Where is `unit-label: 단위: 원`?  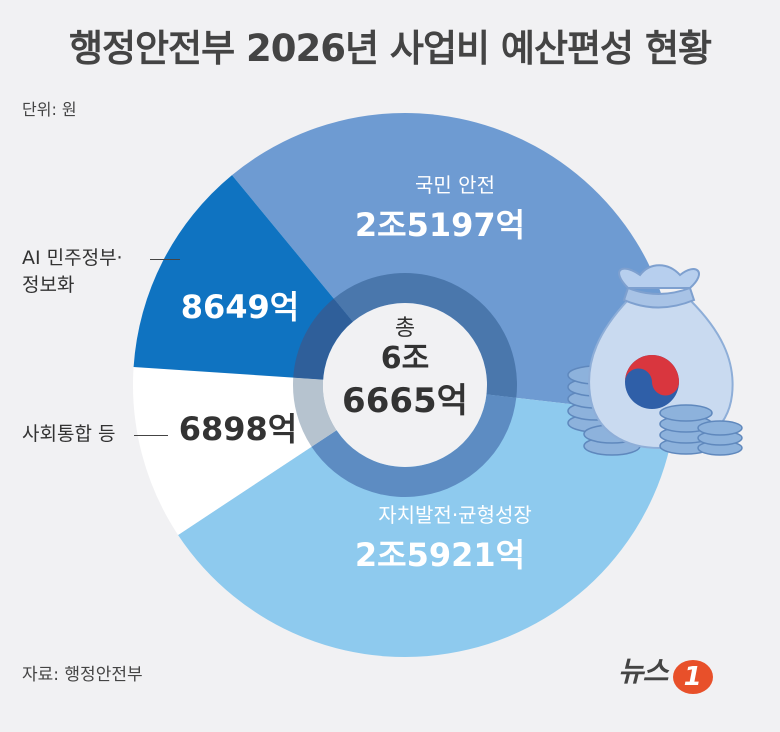
unit-label: 단위: 원 is located at coordinates (49, 109).